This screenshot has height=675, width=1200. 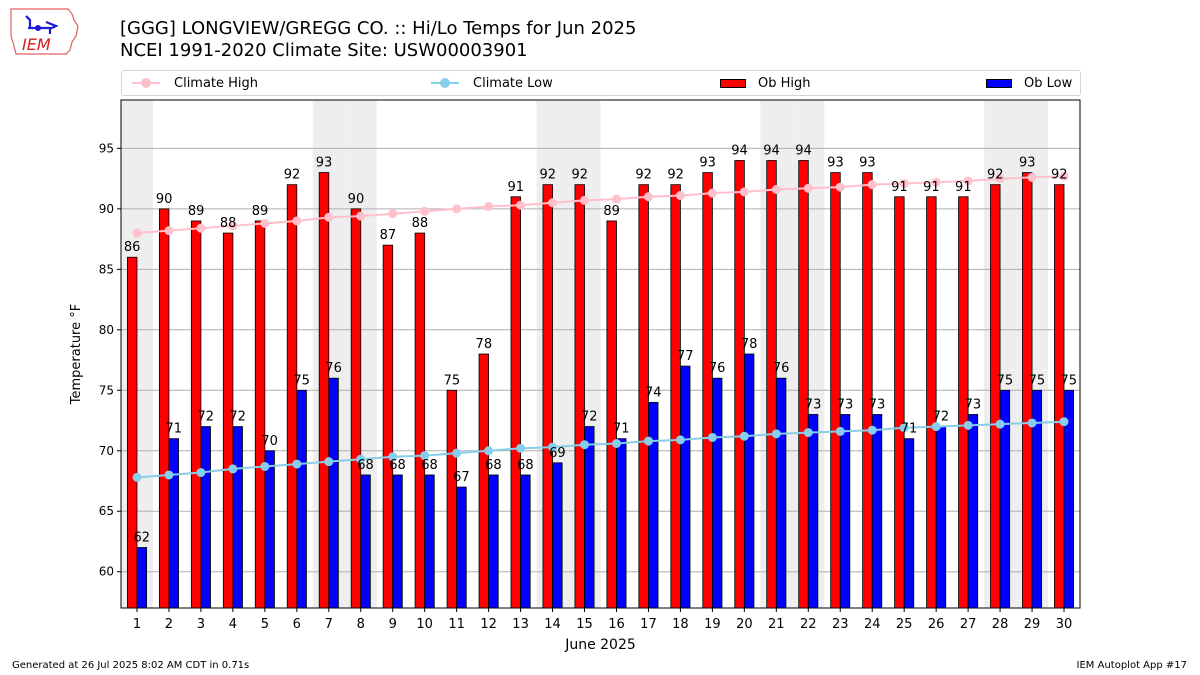 I want to click on legend-ob-high: Ob High, so click(x=765, y=83).